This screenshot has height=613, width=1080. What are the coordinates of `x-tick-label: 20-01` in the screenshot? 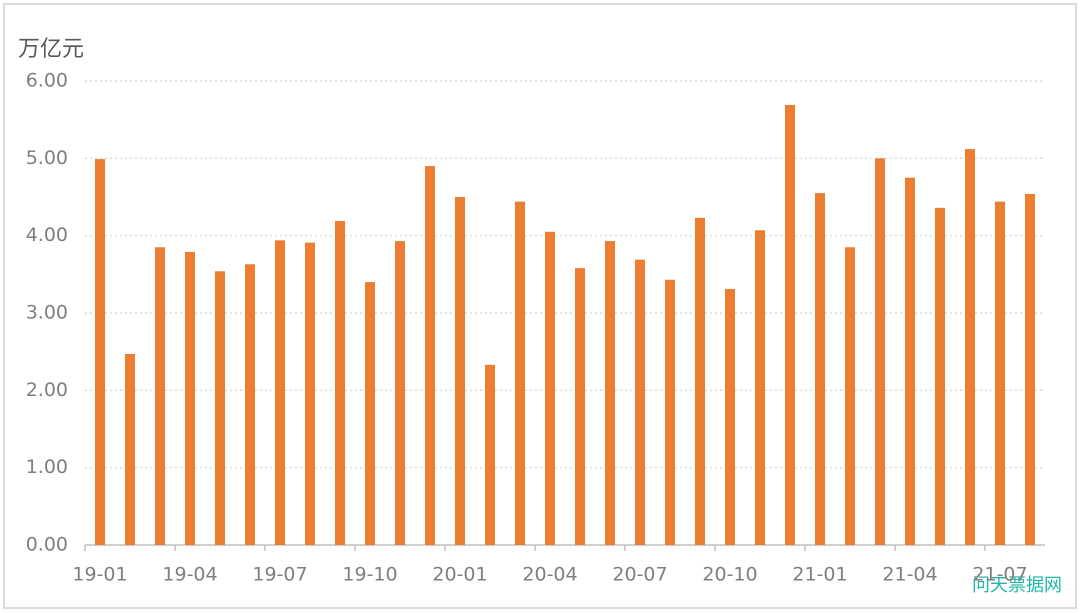 It's located at (459, 575).